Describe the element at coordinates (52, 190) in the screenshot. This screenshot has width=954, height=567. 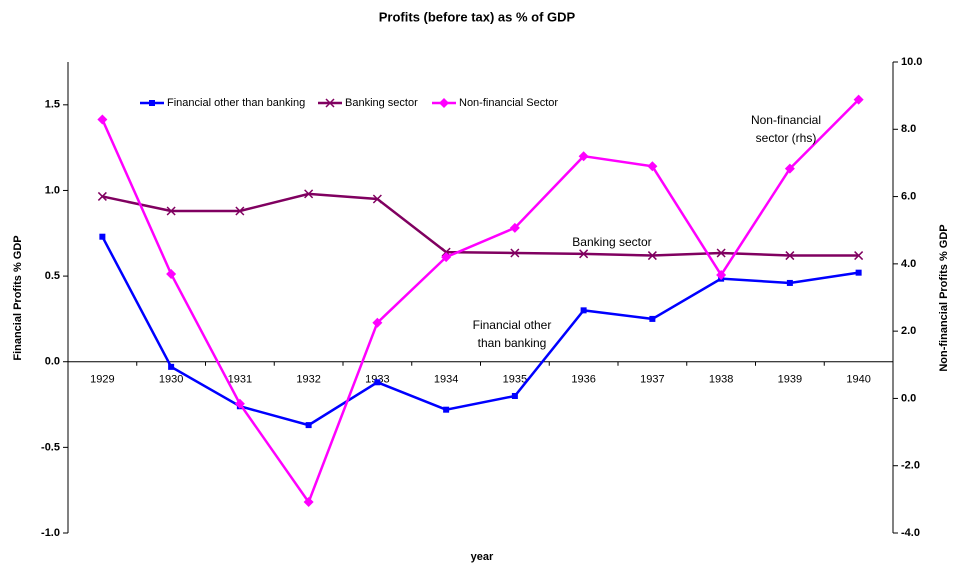
I see `y-tick-label: 1.0` at that location.